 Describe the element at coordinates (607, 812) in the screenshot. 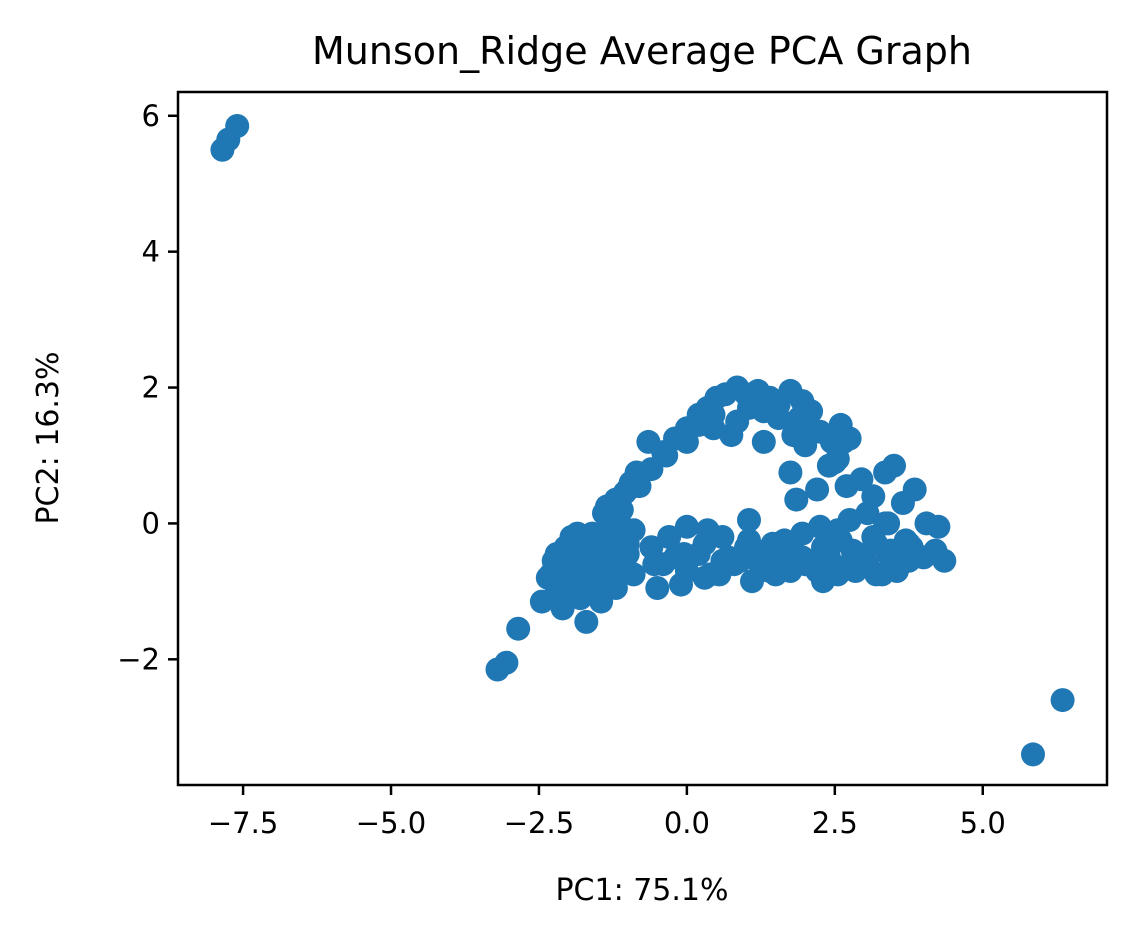

I see `x-axis-ticks: −7.5 −5.0 −2.5 0.0 2.5 5.0` at that location.